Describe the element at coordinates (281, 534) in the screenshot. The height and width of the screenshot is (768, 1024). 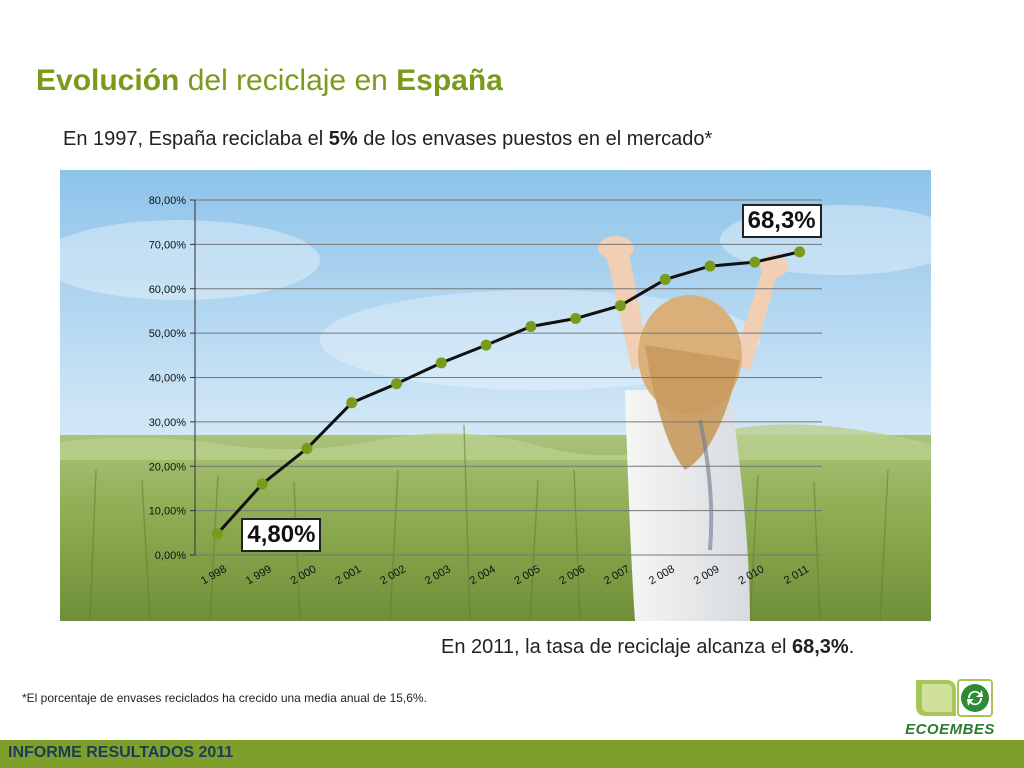
I see `callout-start-value: 4,80%` at that location.